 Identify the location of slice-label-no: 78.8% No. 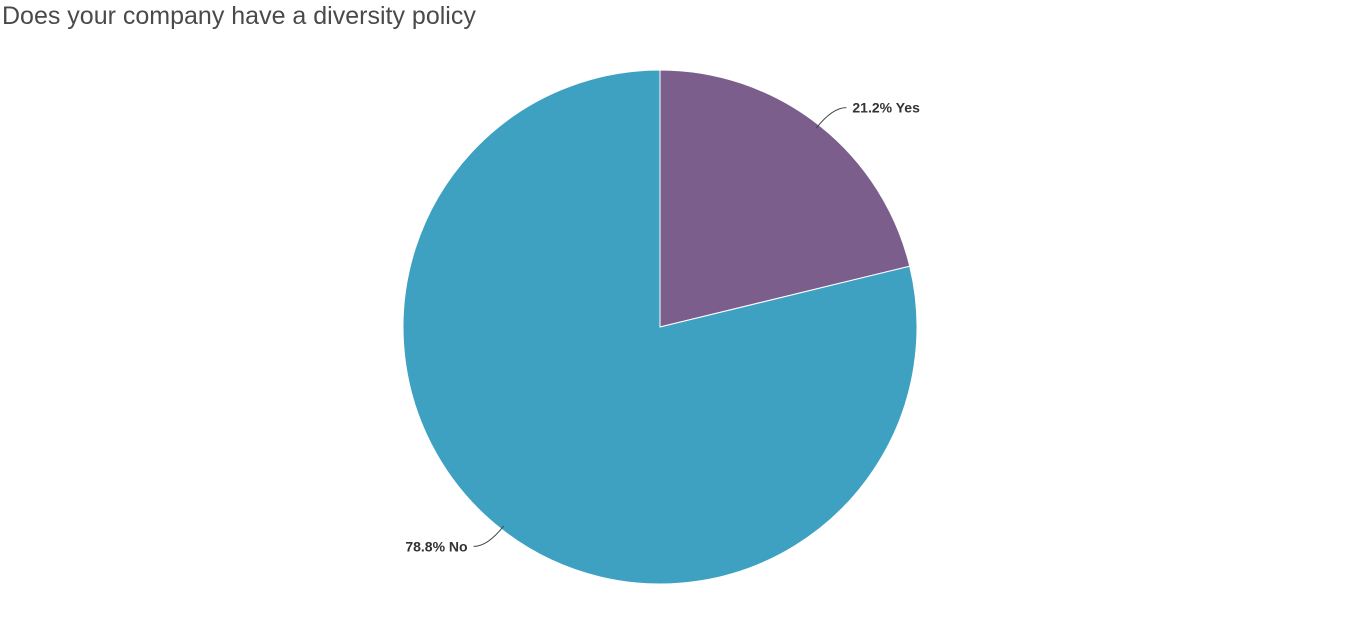
(436, 546).